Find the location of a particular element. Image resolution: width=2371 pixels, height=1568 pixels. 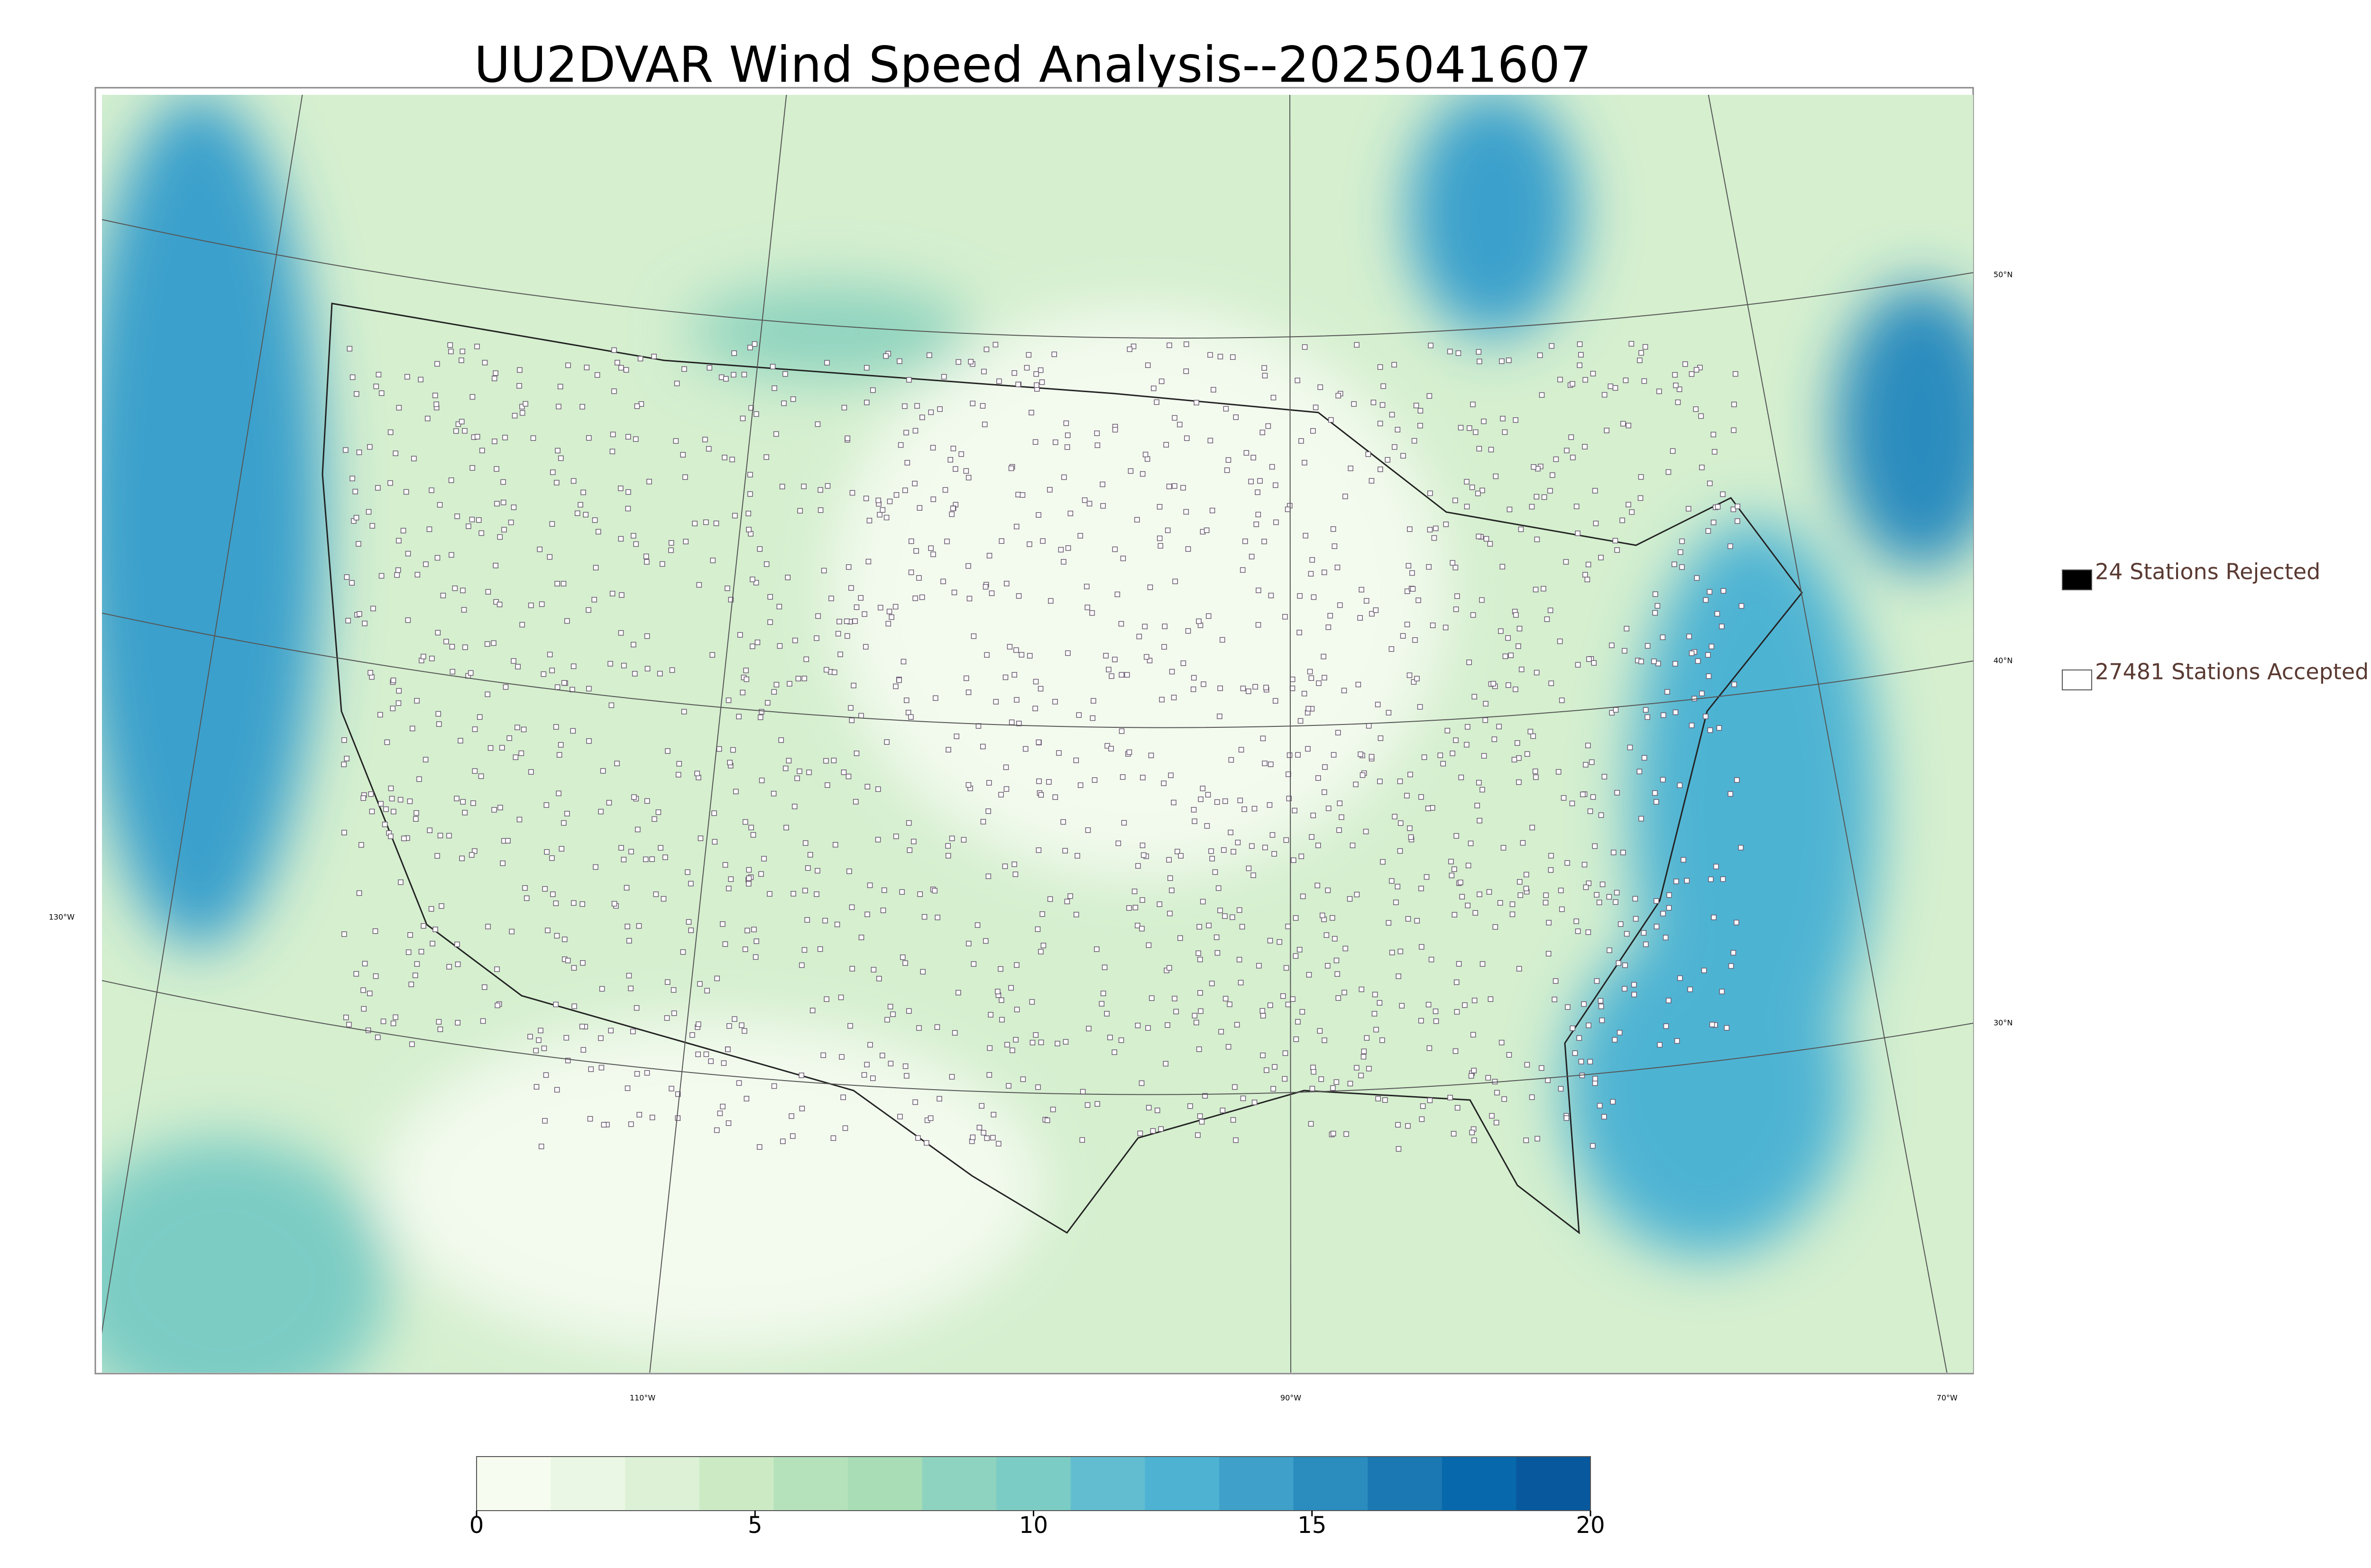

colorbar-segment is located at coordinates (1182, 1484).